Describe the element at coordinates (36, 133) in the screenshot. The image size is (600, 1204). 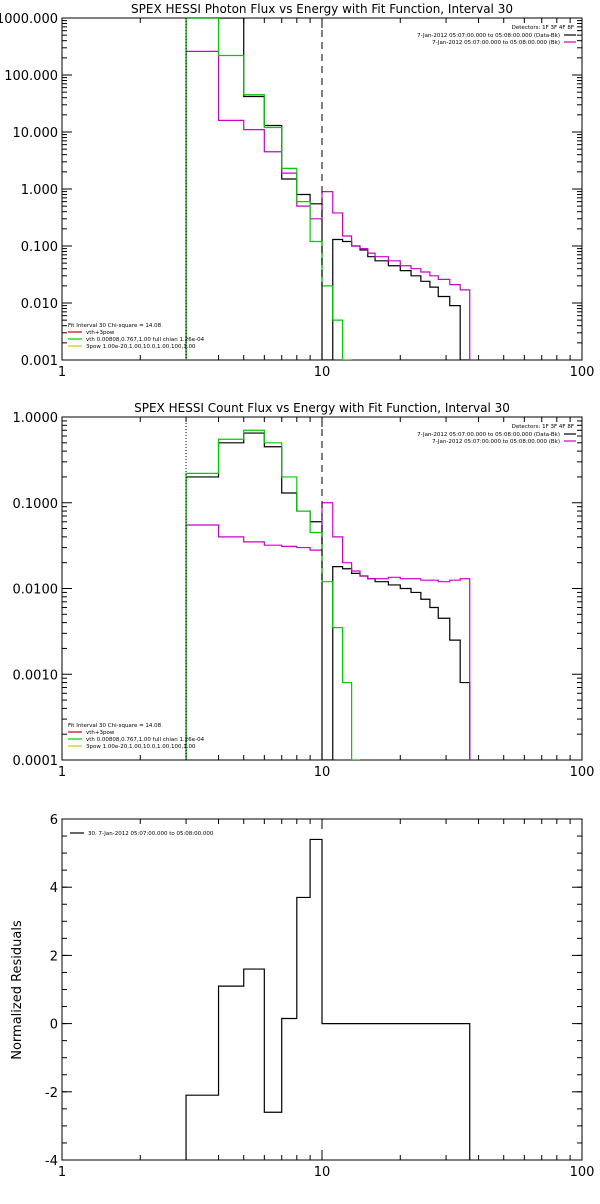
I see `y-tick-label: 10.000` at that location.